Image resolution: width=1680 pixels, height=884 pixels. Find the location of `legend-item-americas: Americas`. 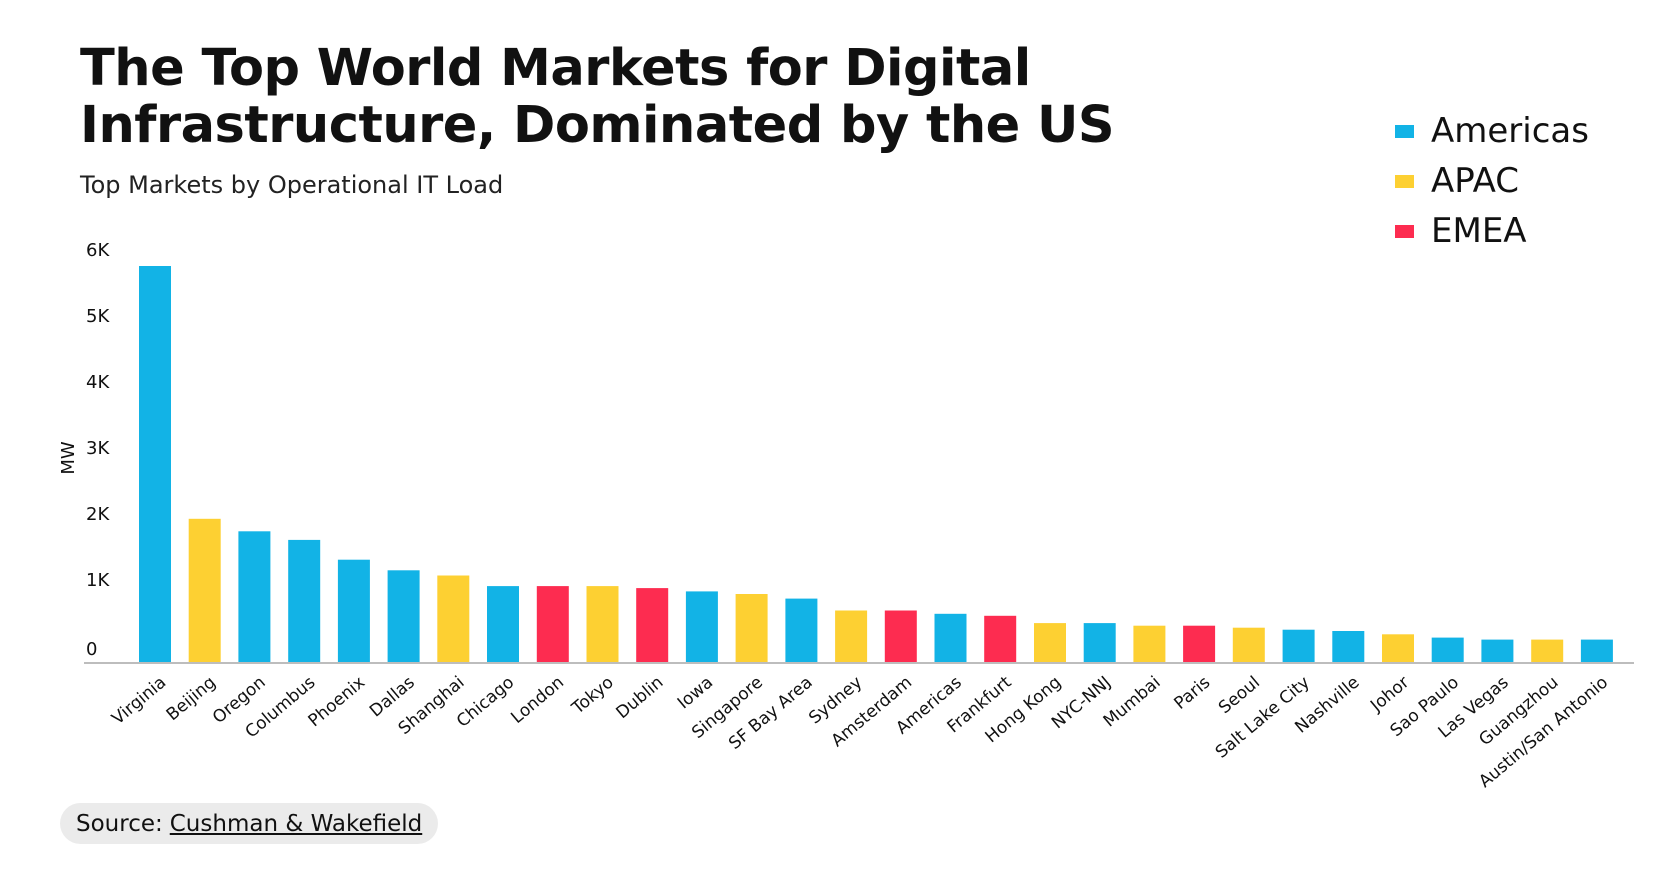

legend-item-americas: Americas is located at coordinates (1492, 131).